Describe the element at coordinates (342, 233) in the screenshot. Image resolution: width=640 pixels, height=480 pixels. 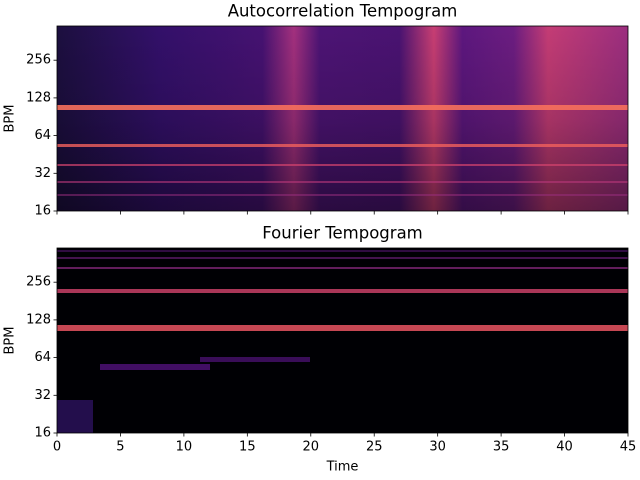
I see `chart-title: Fourier Tempogram` at that location.